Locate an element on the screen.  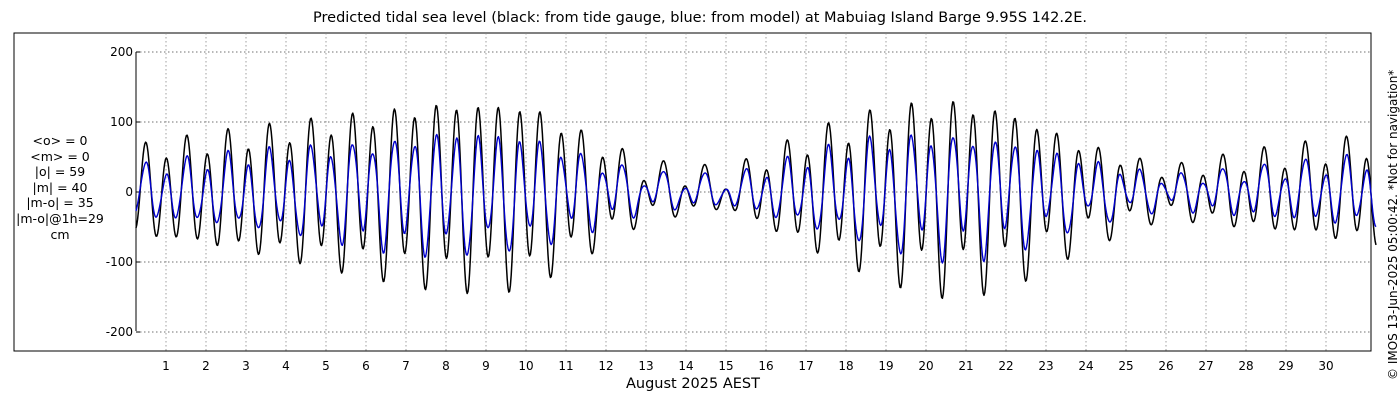
x-axis-label: August 2025 AEST is located at coordinates (692, 384).